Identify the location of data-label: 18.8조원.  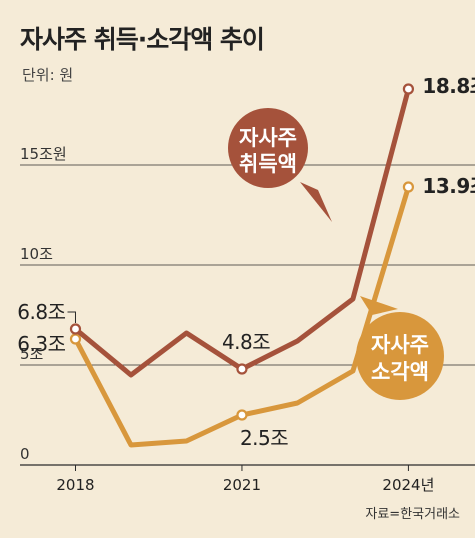
(448, 86).